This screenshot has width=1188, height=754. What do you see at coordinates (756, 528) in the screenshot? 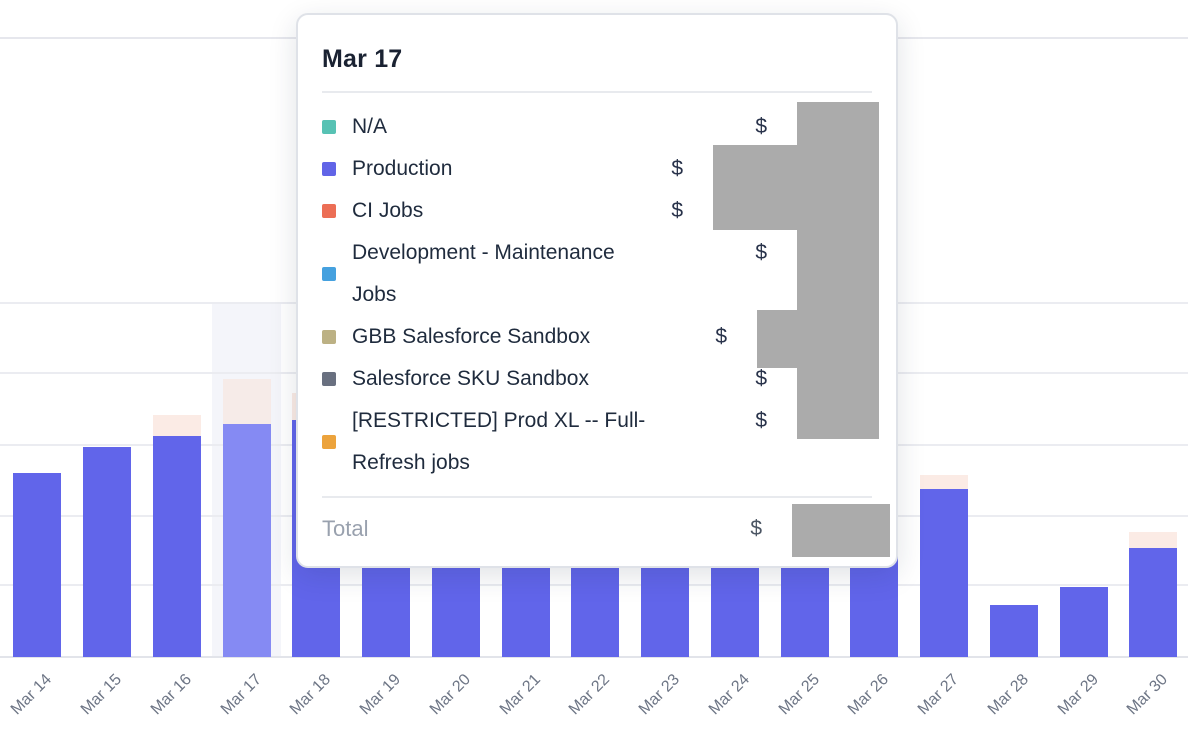
I see `tooltip-total-currency: $` at bounding box center [756, 528].